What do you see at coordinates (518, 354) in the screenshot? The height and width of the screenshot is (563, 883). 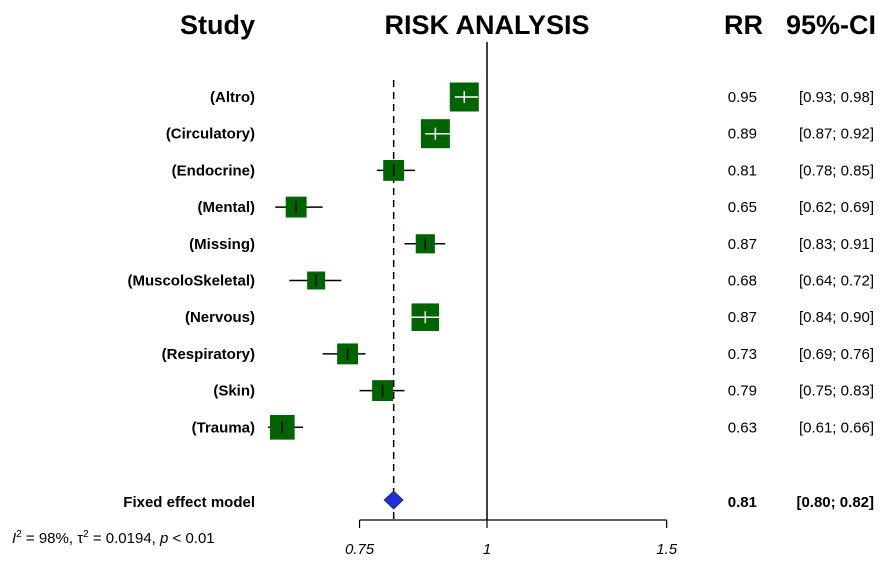 I see `study-row: (Respiratory) 0.73 [0.69; 0.76]` at bounding box center [518, 354].